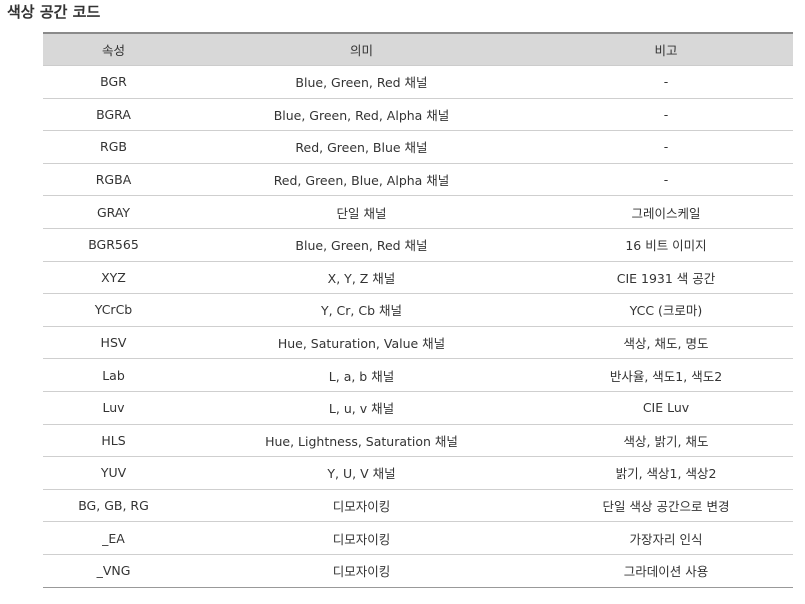 This screenshot has width=805, height=604. I want to click on table-row: RGBA Red, Green, Blue, Alpha 채널 -, so click(418, 179).